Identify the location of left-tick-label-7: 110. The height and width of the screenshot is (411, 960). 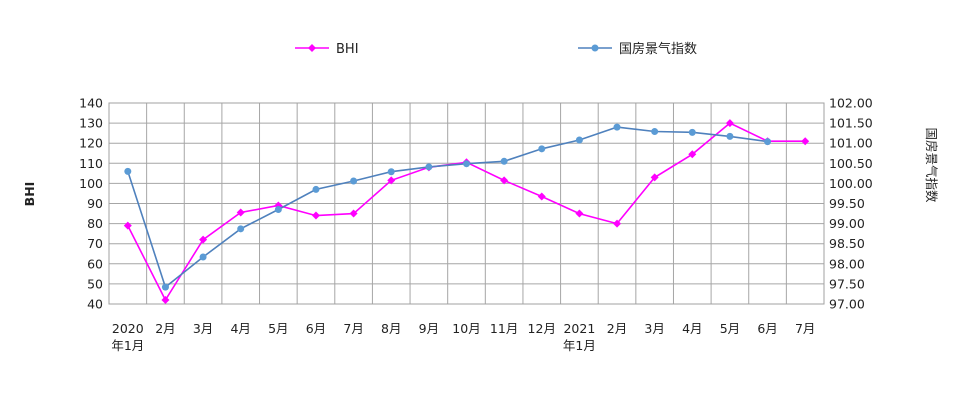
(91, 163).